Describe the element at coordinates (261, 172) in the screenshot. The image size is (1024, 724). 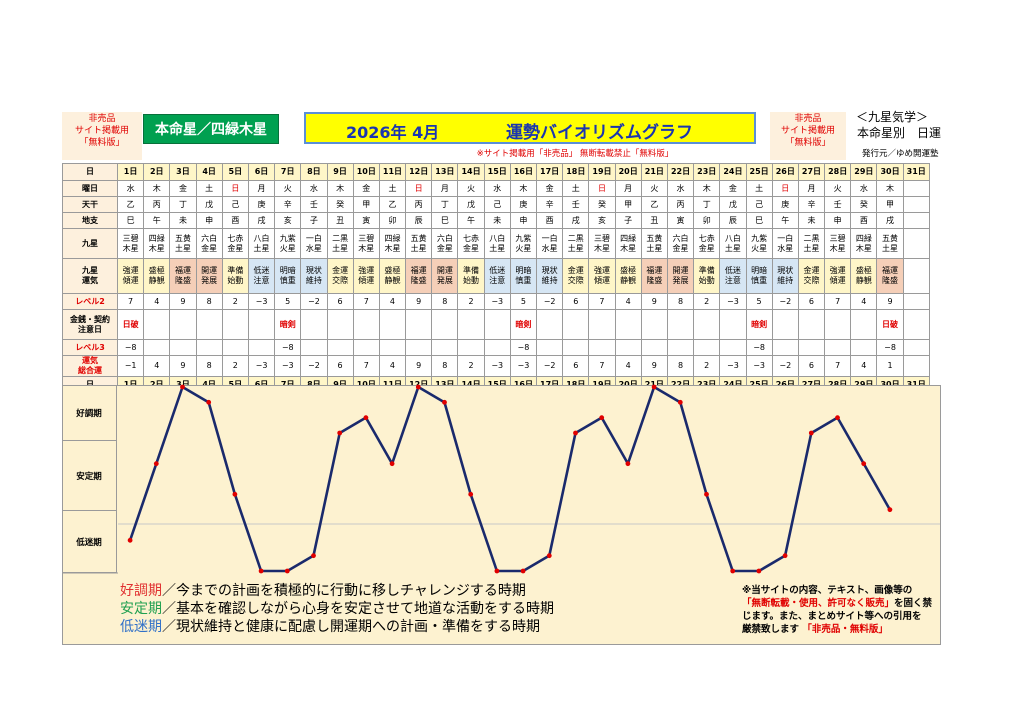
I see `day-cell: 6日` at that location.